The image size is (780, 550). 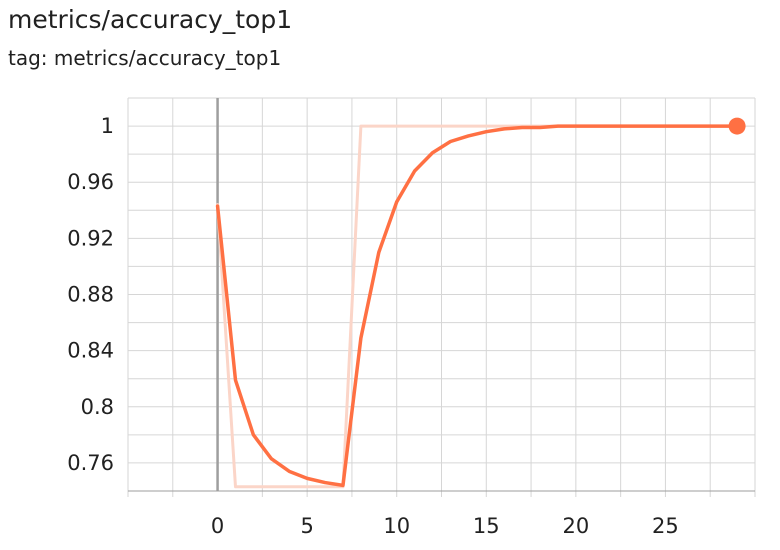 I want to click on y-tick-label: 0.88, so click(x=90, y=295).